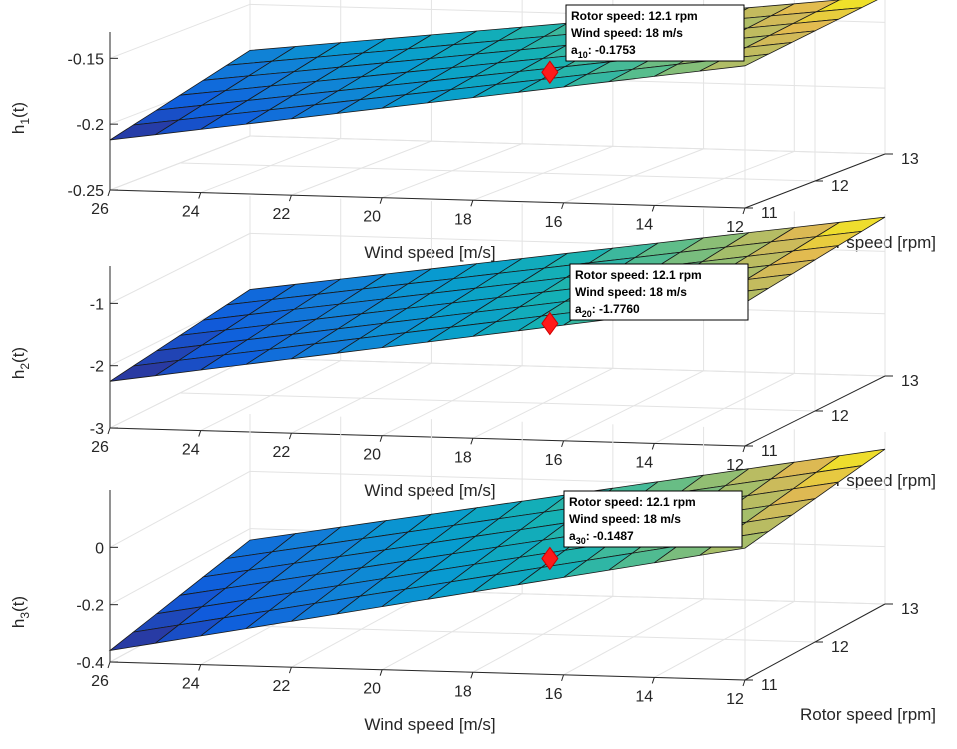  What do you see at coordinates (86, 59) in the screenshot?
I see `z-tick-label: -0.15` at bounding box center [86, 59].